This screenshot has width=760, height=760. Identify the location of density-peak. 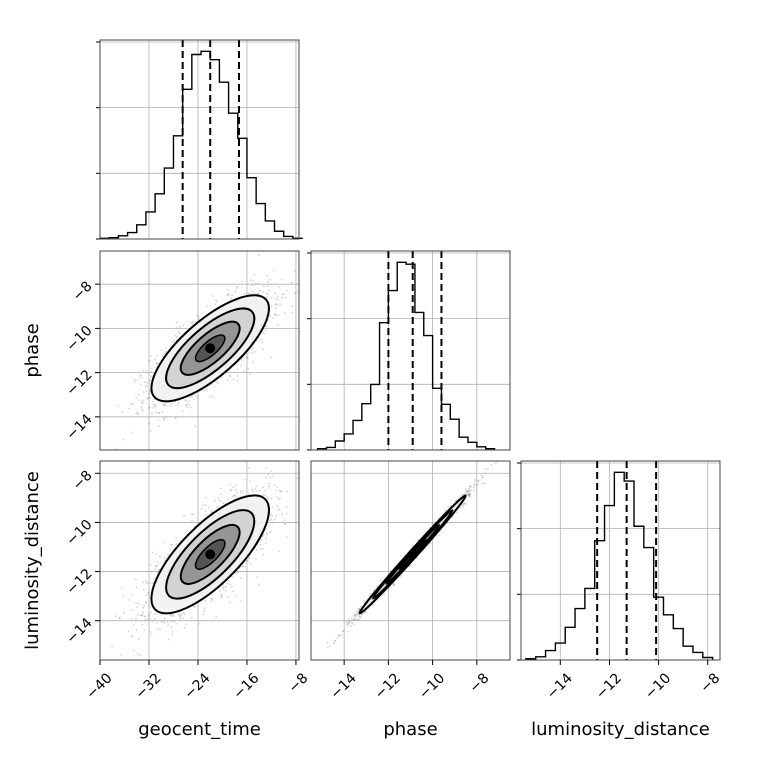
(210, 348).